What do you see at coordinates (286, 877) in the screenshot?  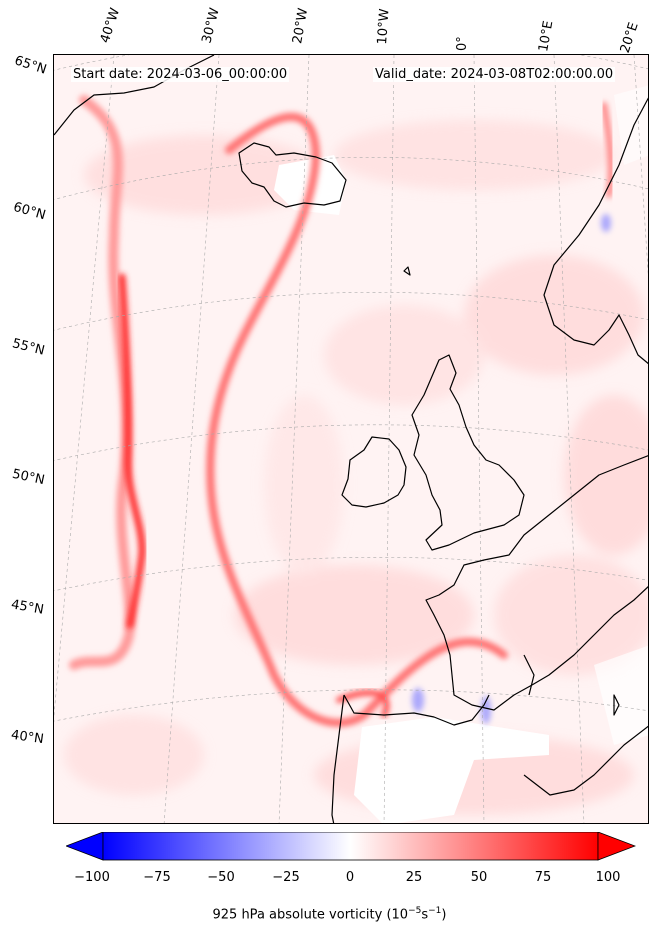 I see `colorbar-tick: −25` at bounding box center [286, 877].